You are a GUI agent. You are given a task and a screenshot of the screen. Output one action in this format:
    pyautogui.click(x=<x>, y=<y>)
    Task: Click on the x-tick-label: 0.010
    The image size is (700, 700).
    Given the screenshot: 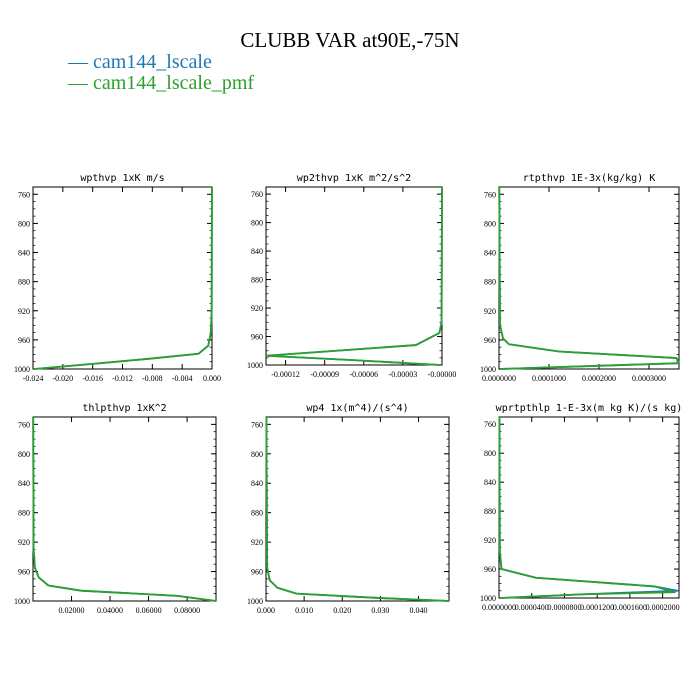 What is the action you would take?
    pyautogui.click(x=304, y=610)
    